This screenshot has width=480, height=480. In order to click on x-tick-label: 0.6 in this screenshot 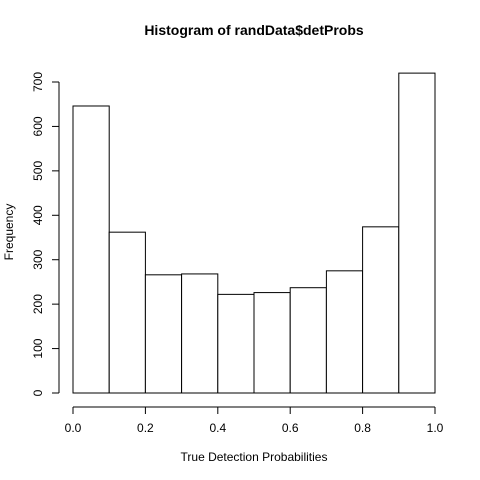, I will do `click(290, 428)`.